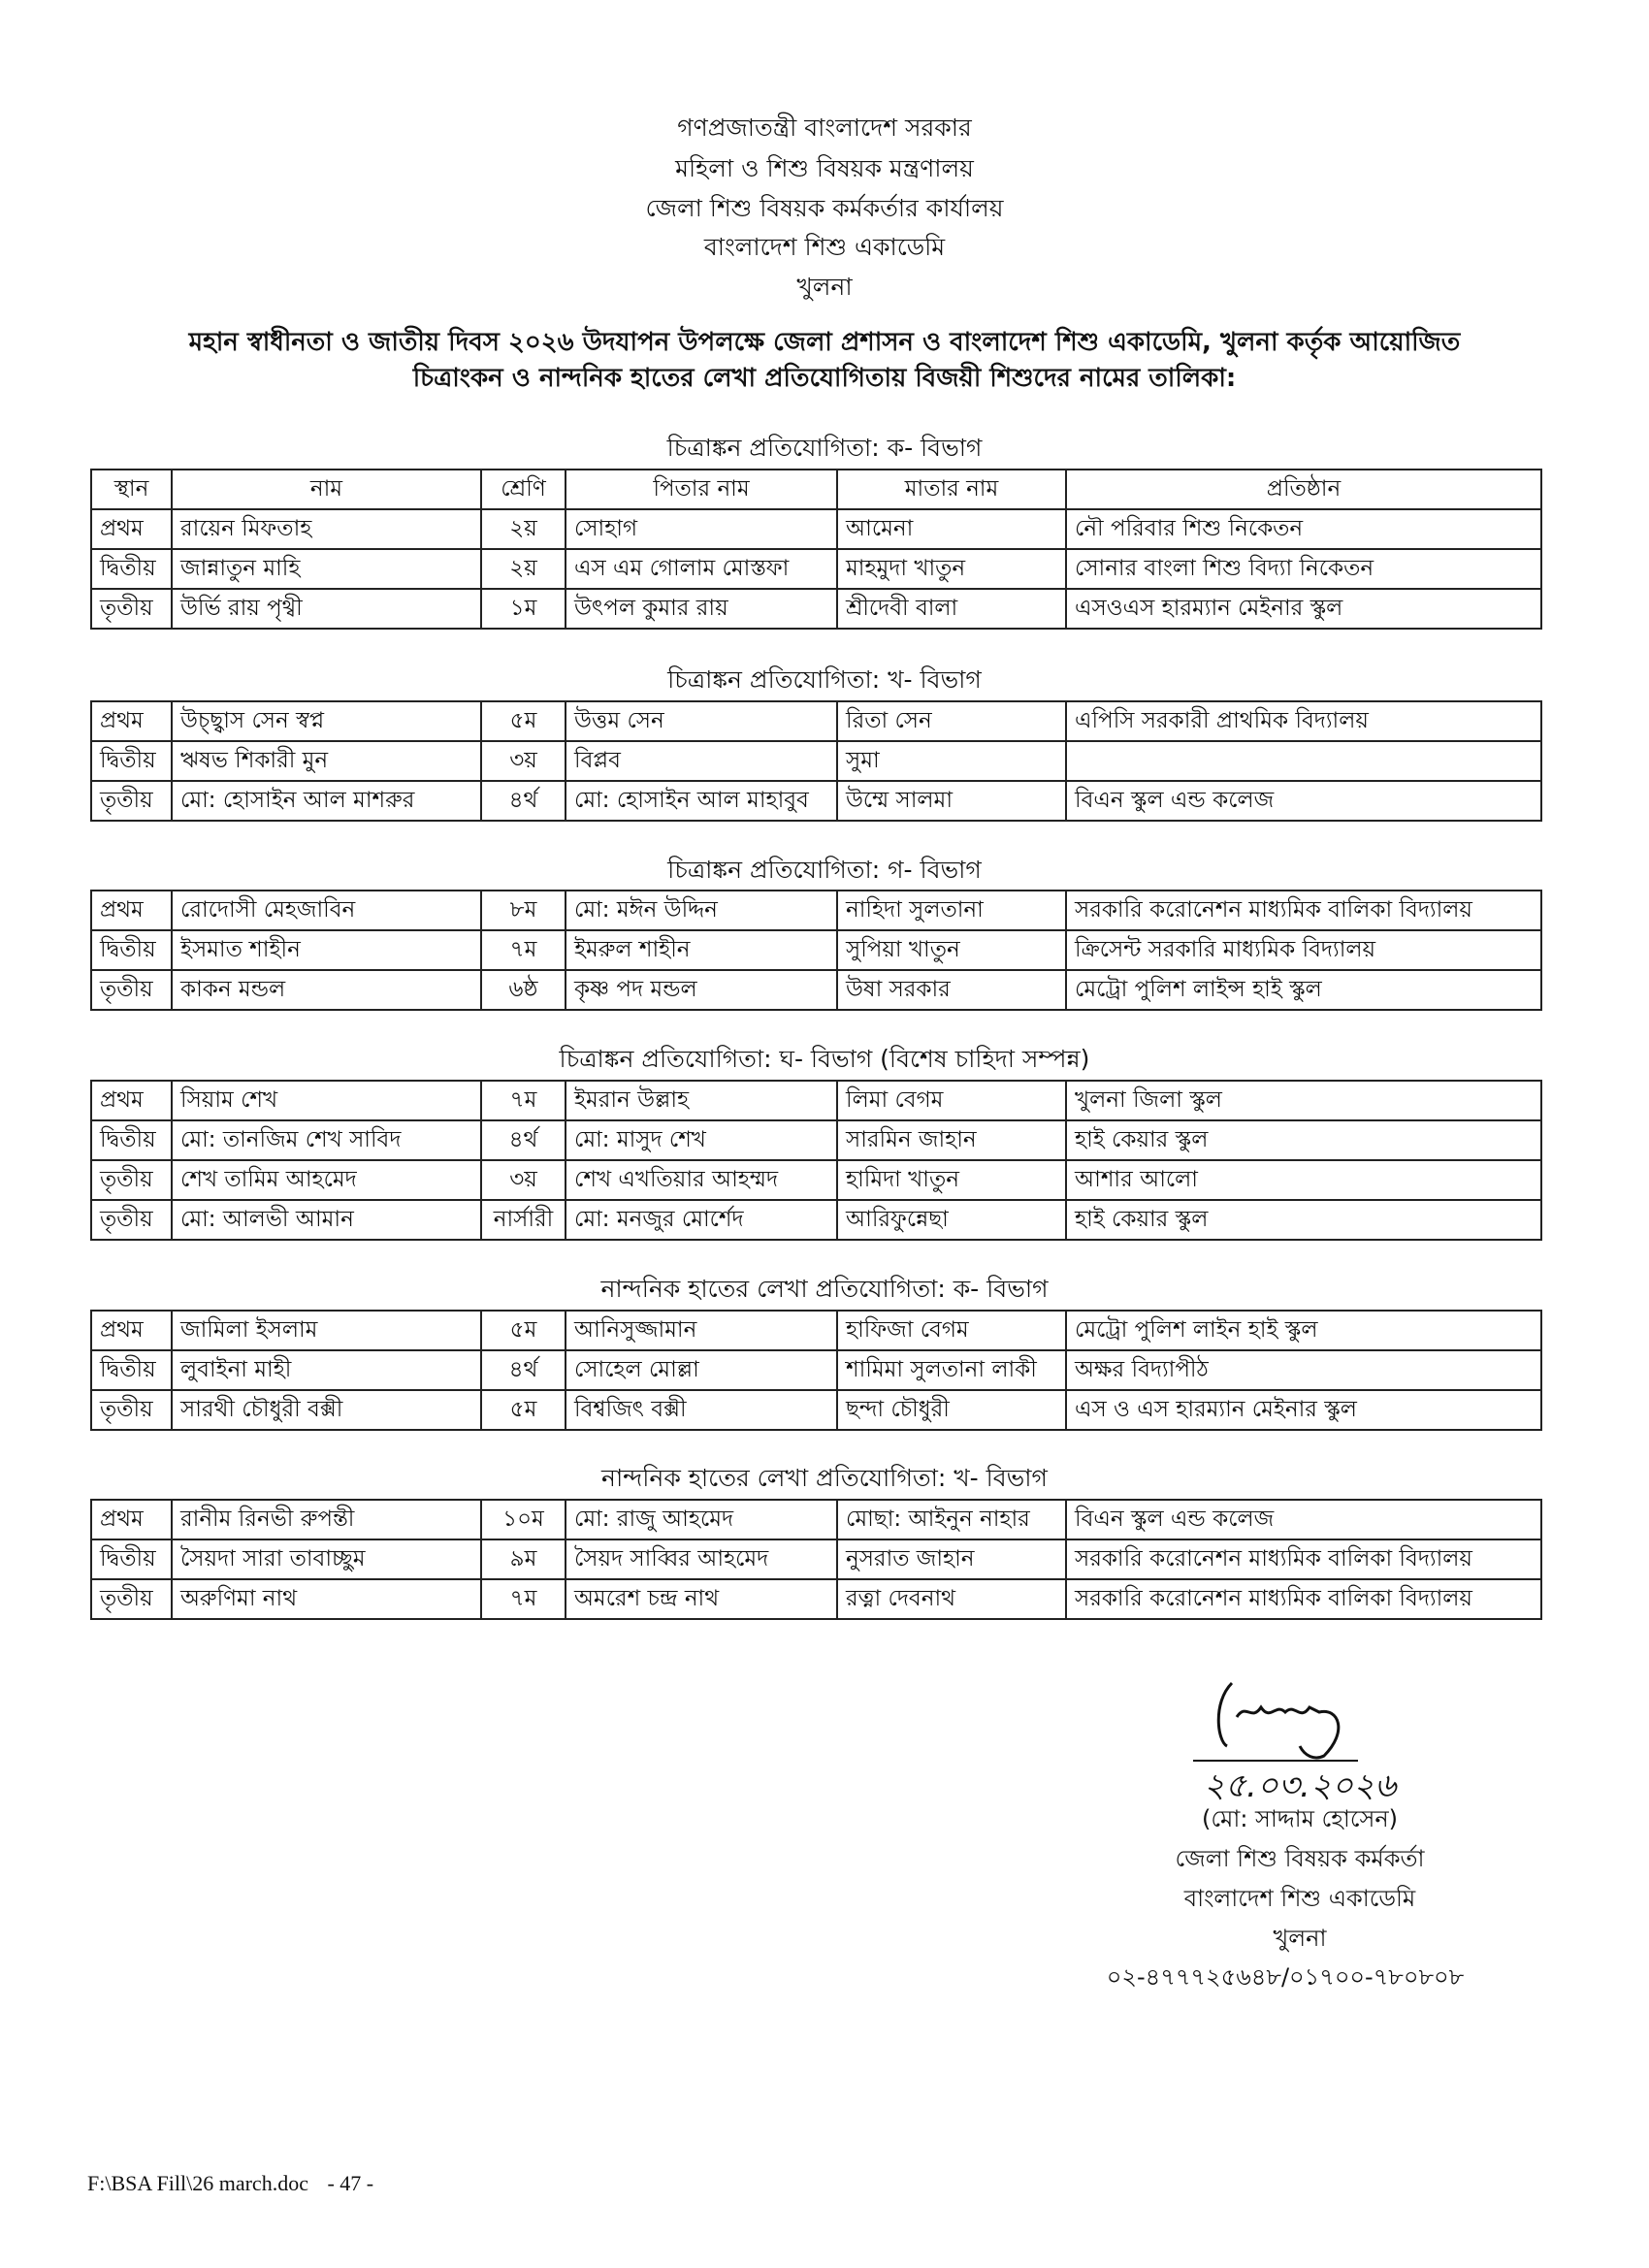 The height and width of the screenshot is (2268, 1649). Describe the element at coordinates (523, 1220) in the screenshot. I see `table-cell: নার্সারী` at that location.